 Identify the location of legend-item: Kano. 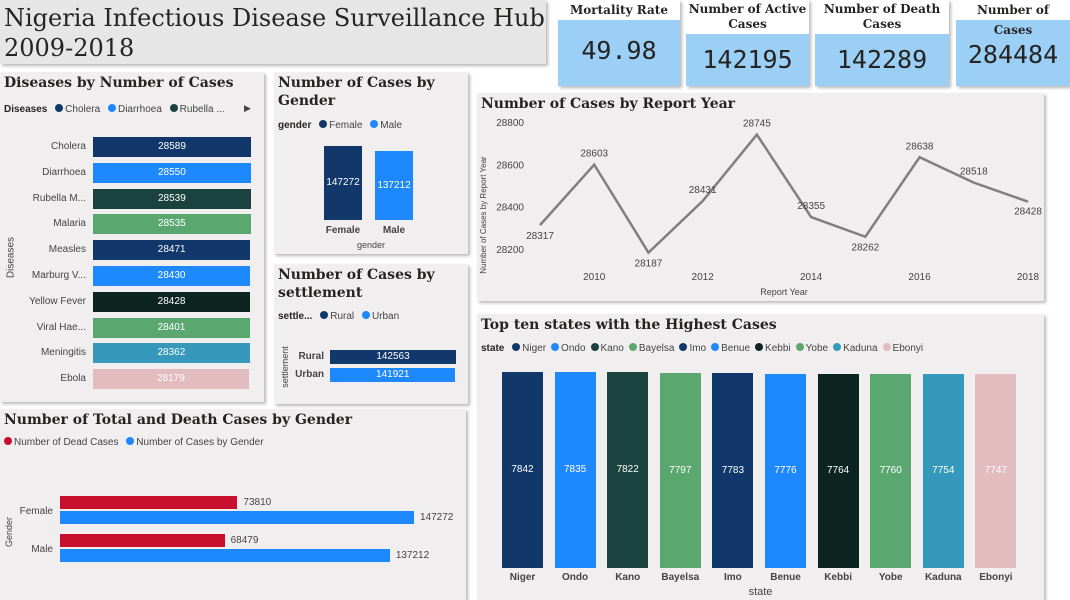
(612, 348).